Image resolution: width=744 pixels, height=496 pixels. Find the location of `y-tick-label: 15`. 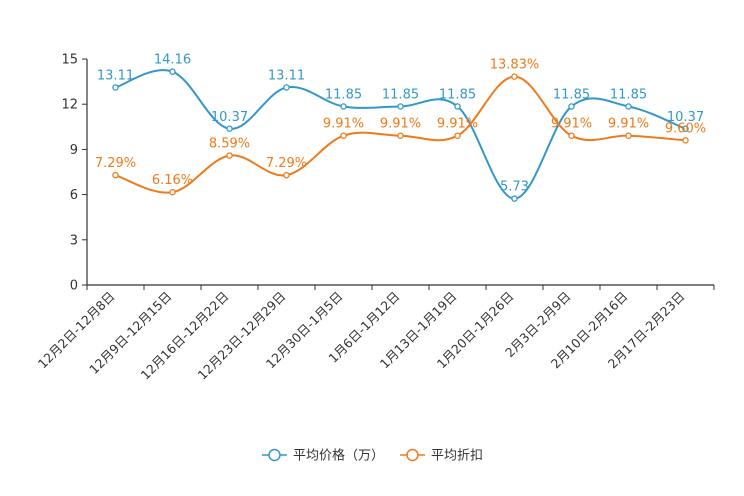

y-tick-label: 15 is located at coordinates (69, 60).